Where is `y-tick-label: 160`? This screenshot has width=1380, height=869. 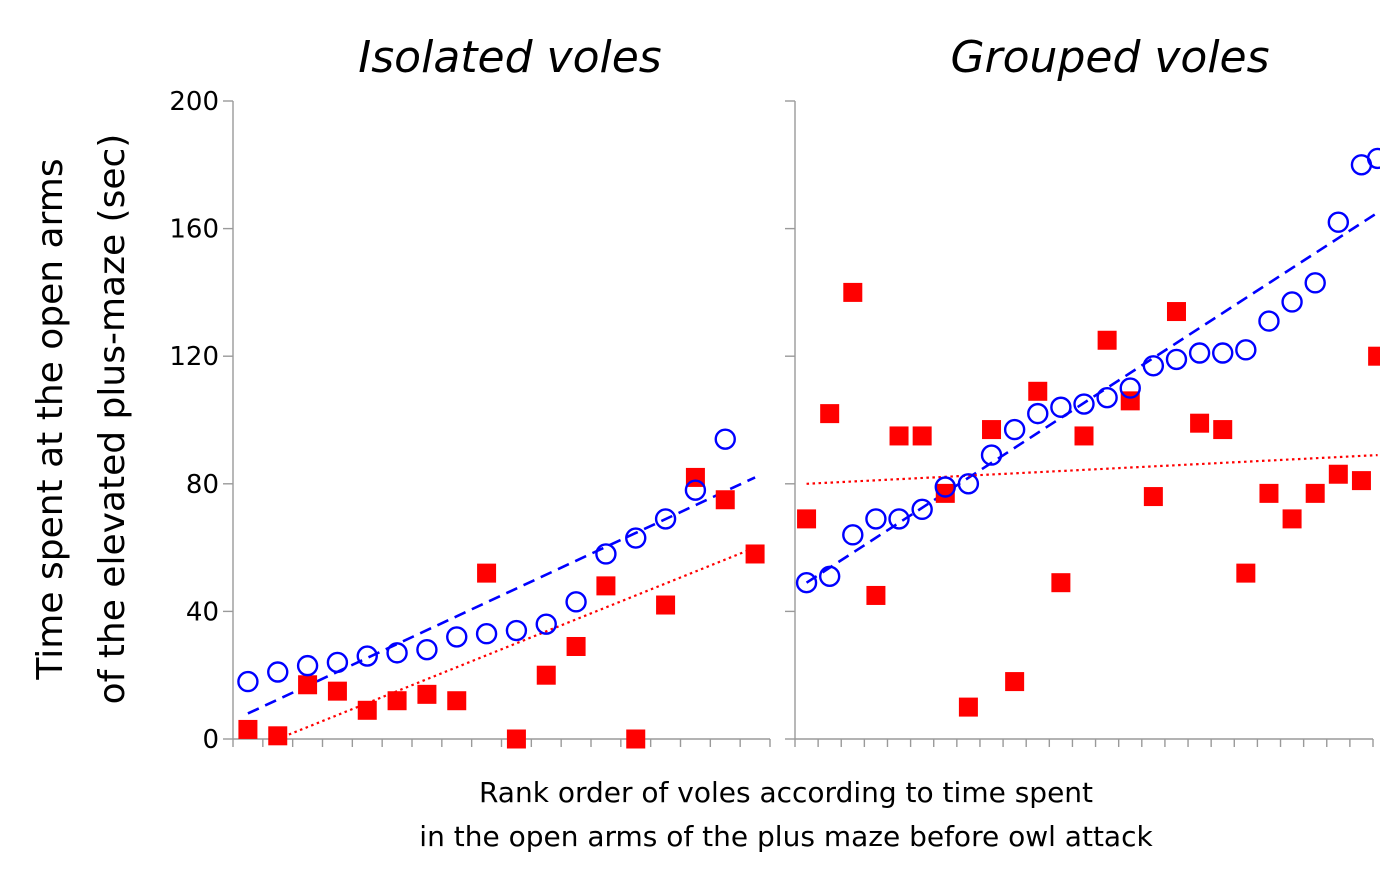 y-tick-label: 160 is located at coordinates (194, 230).